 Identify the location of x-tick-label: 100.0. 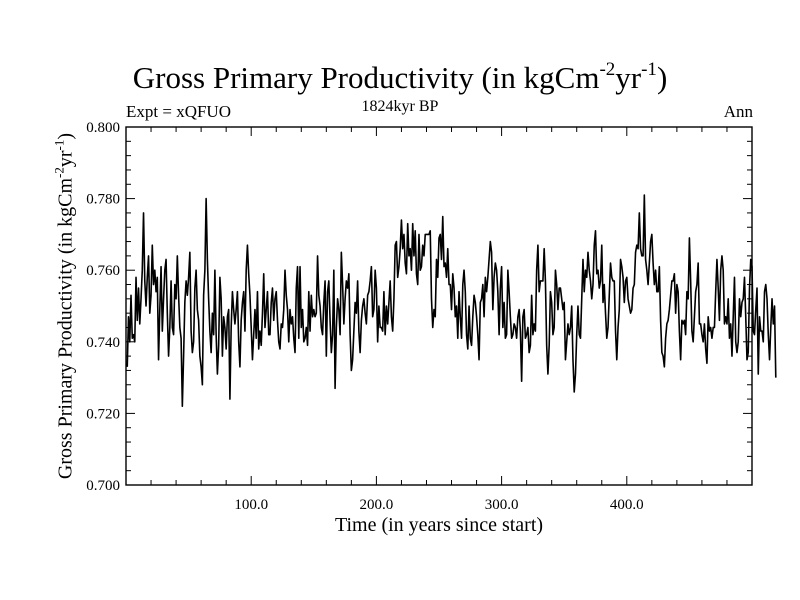
(251, 505).